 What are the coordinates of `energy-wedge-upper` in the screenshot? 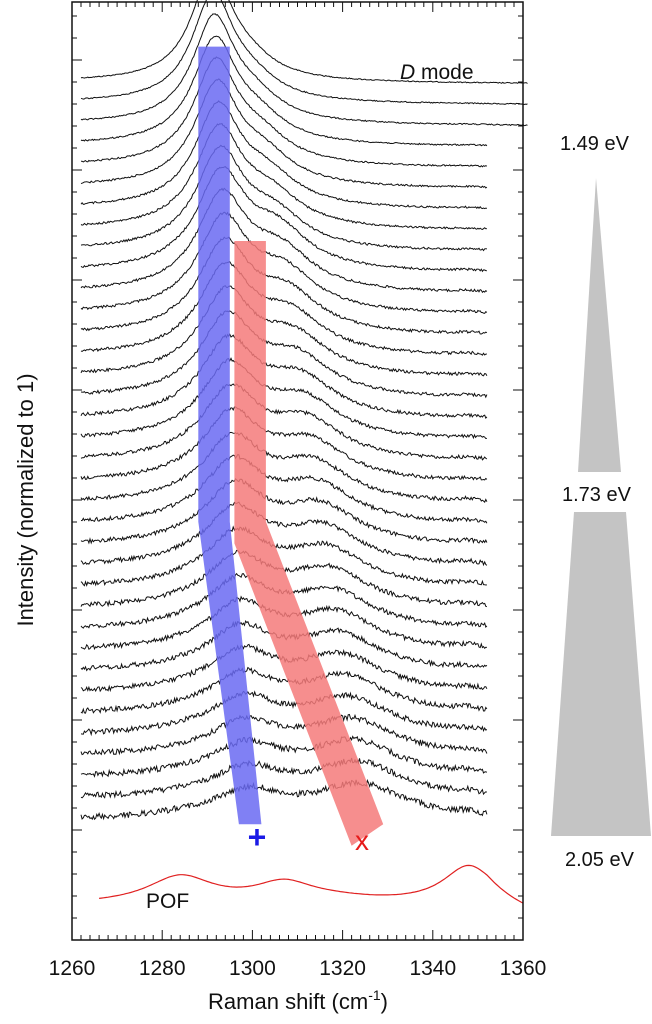 It's located at (599, 325).